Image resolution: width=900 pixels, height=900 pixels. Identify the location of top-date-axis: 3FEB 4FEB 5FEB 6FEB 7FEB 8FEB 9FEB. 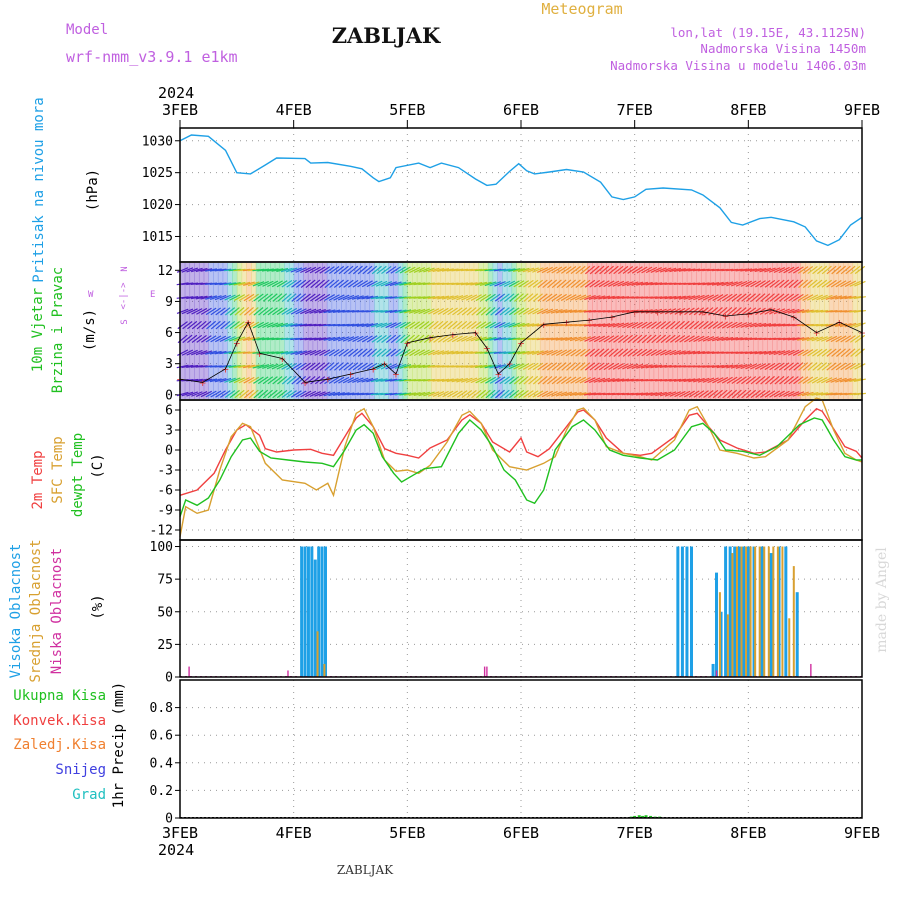
(521, 114).